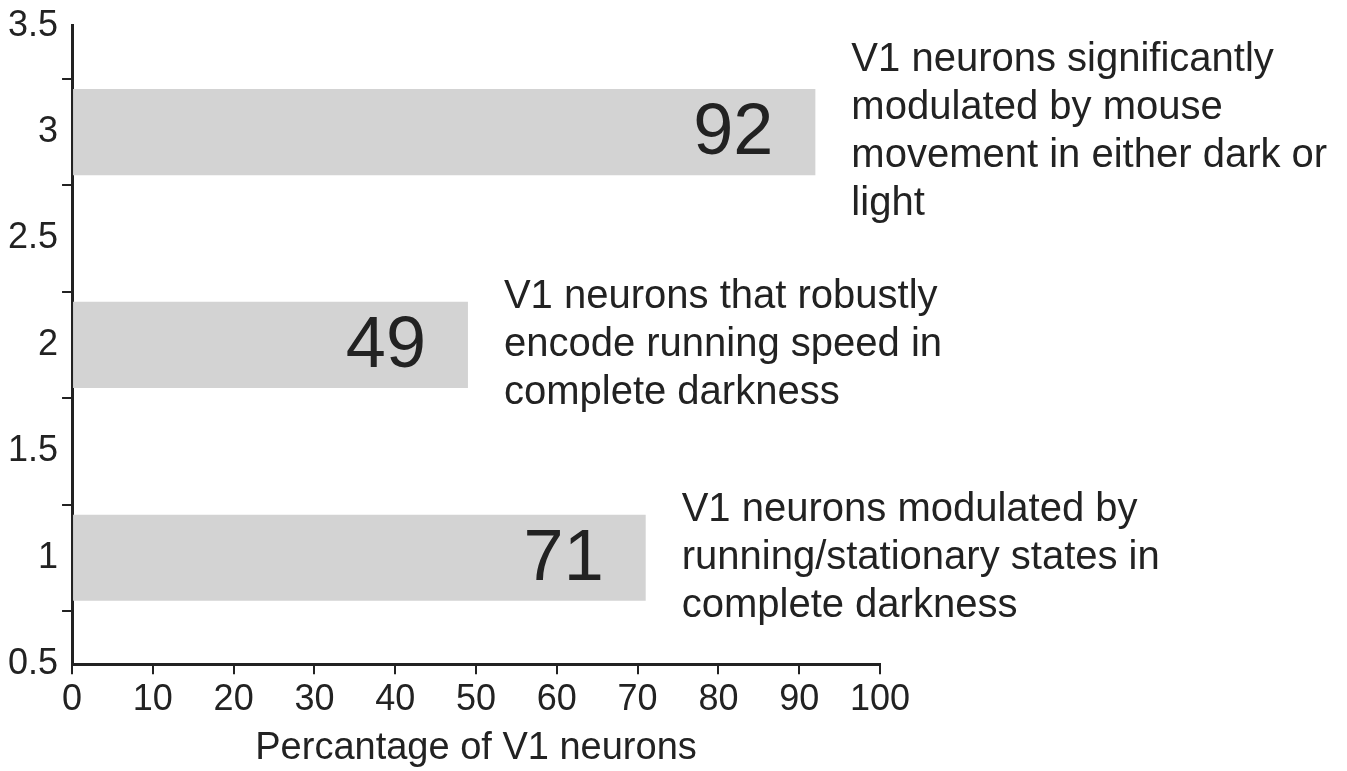  What do you see at coordinates (476, 697) in the screenshot?
I see `x-tick-label: 50` at bounding box center [476, 697].